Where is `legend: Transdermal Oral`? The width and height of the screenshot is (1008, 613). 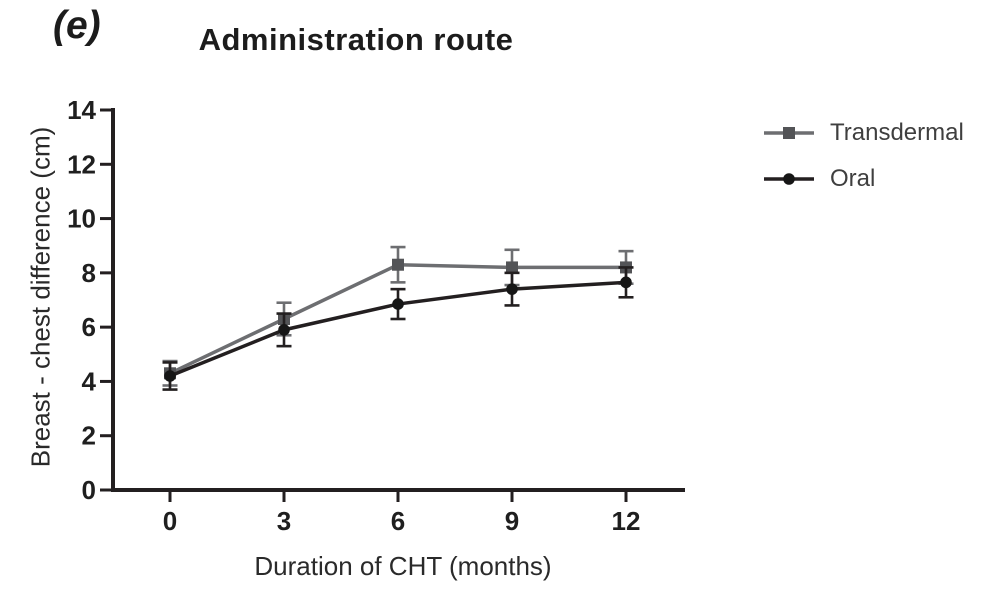
legend: Transdermal Oral is located at coordinates (864, 156).